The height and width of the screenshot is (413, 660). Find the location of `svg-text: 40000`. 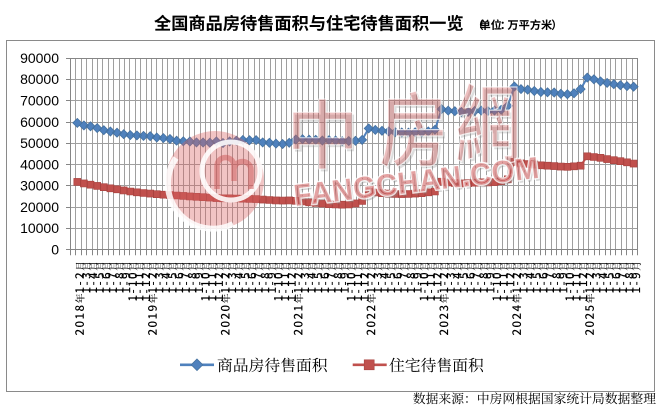

svg-text: 40000 is located at coordinates (39, 164).